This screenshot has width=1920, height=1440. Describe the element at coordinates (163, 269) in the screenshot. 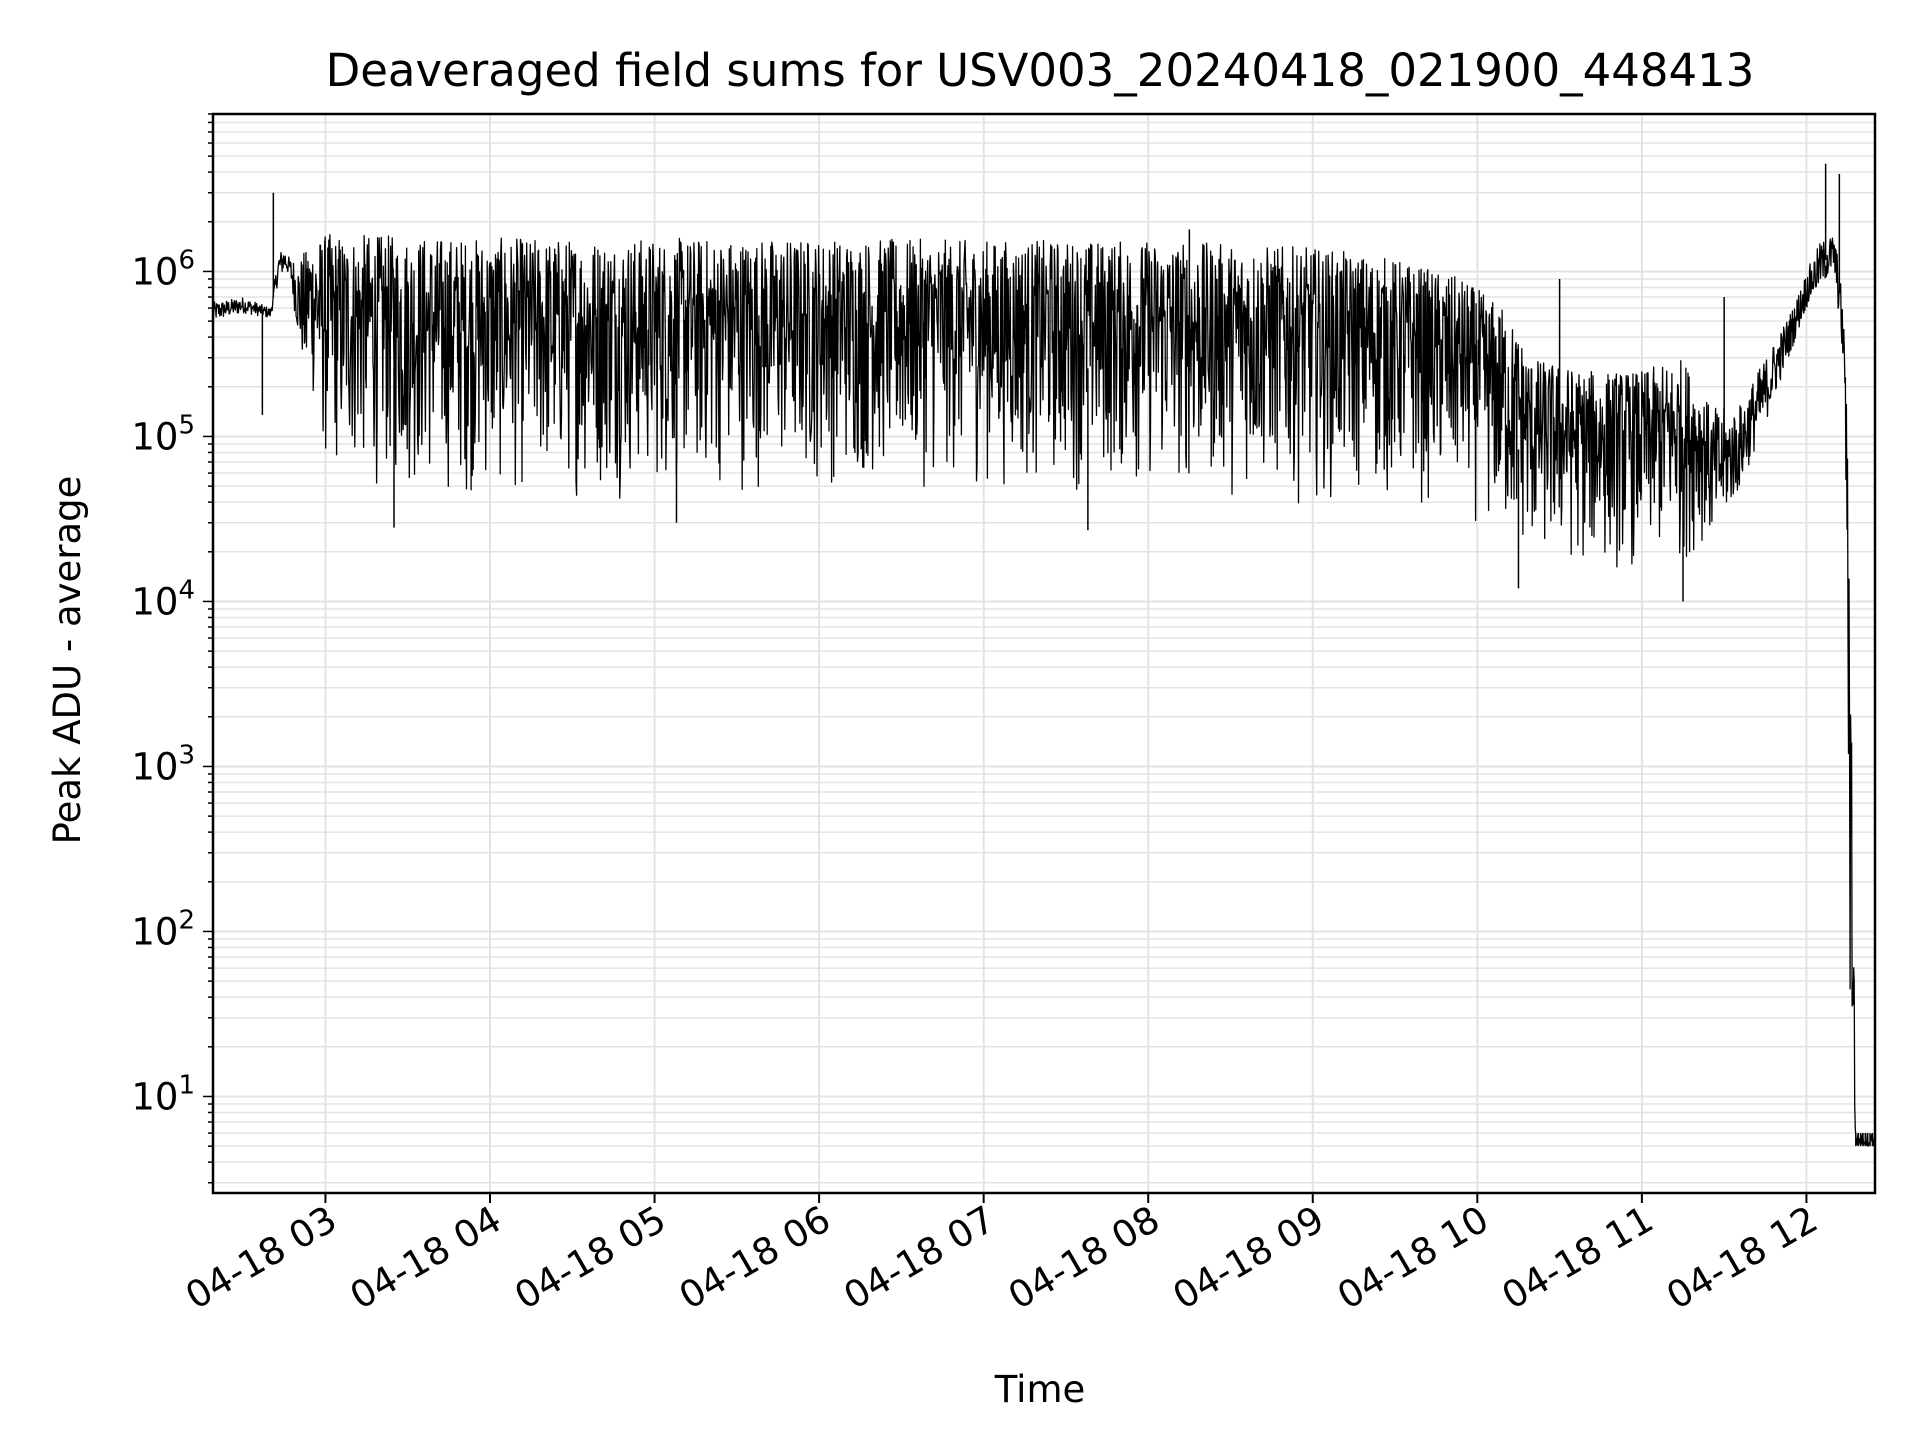

I see `y-tick-label: 106` at that location.